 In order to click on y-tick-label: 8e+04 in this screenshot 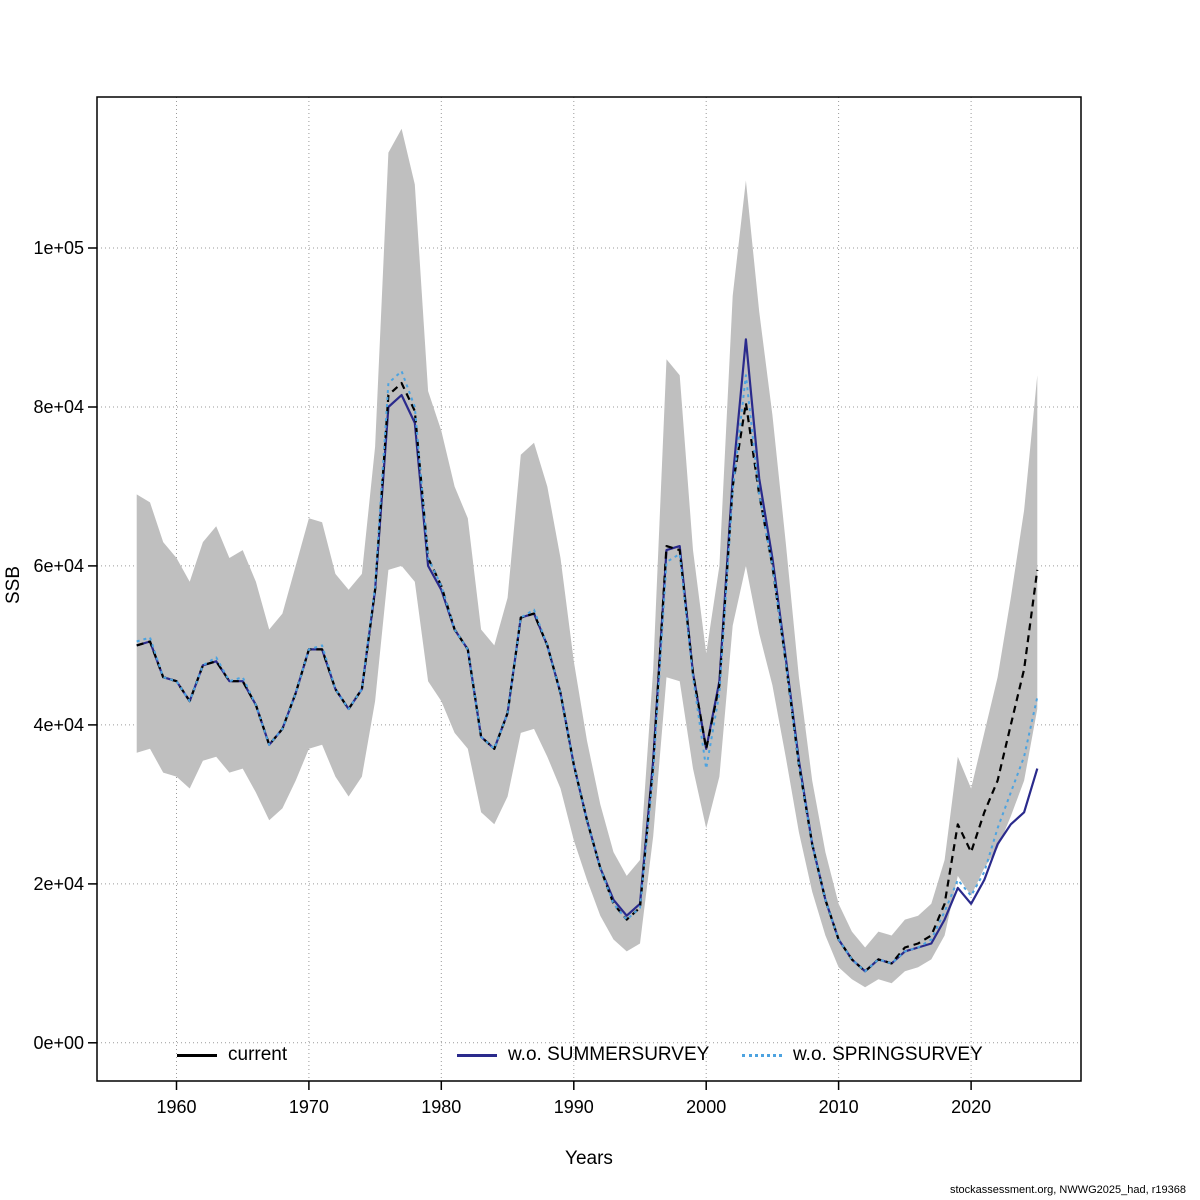, I will do `click(58, 407)`.